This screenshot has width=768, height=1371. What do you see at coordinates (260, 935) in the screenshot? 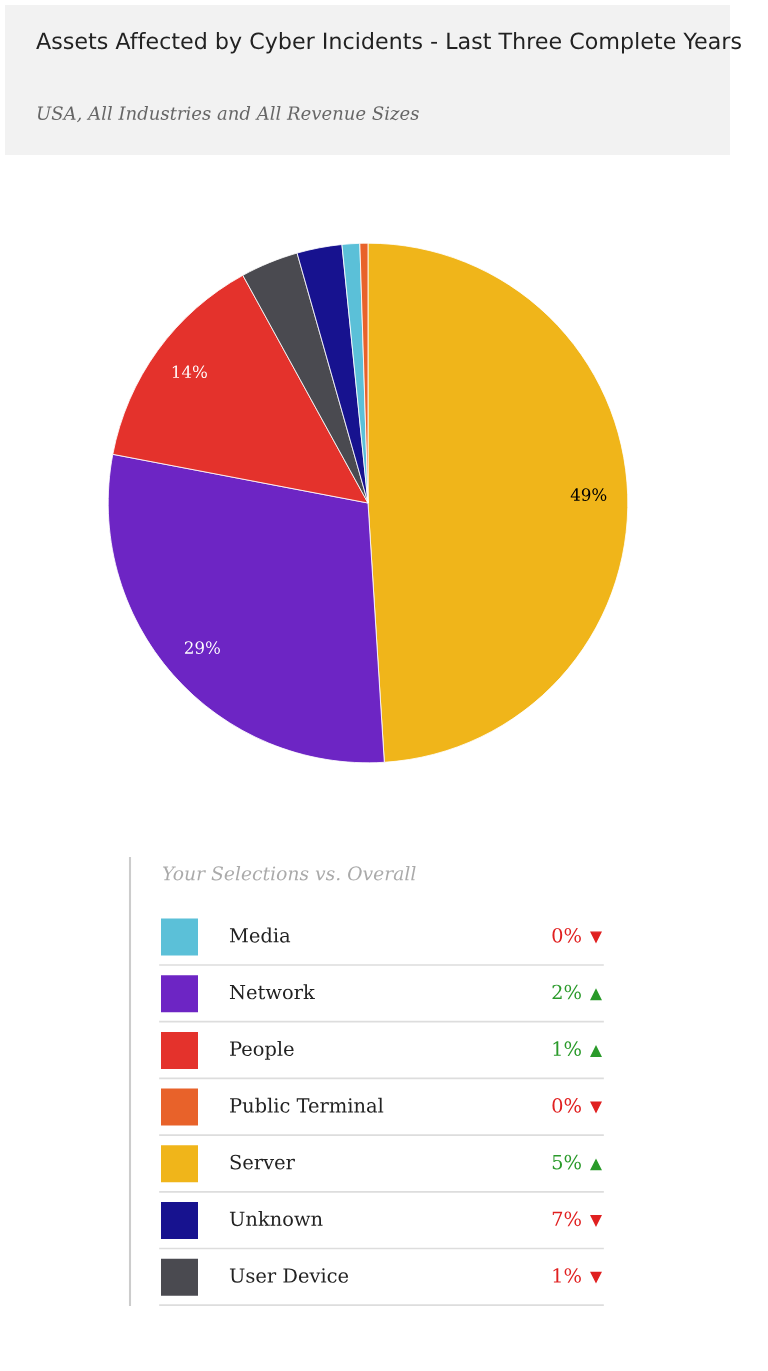
I see `legend-label: Media` at bounding box center [260, 935].